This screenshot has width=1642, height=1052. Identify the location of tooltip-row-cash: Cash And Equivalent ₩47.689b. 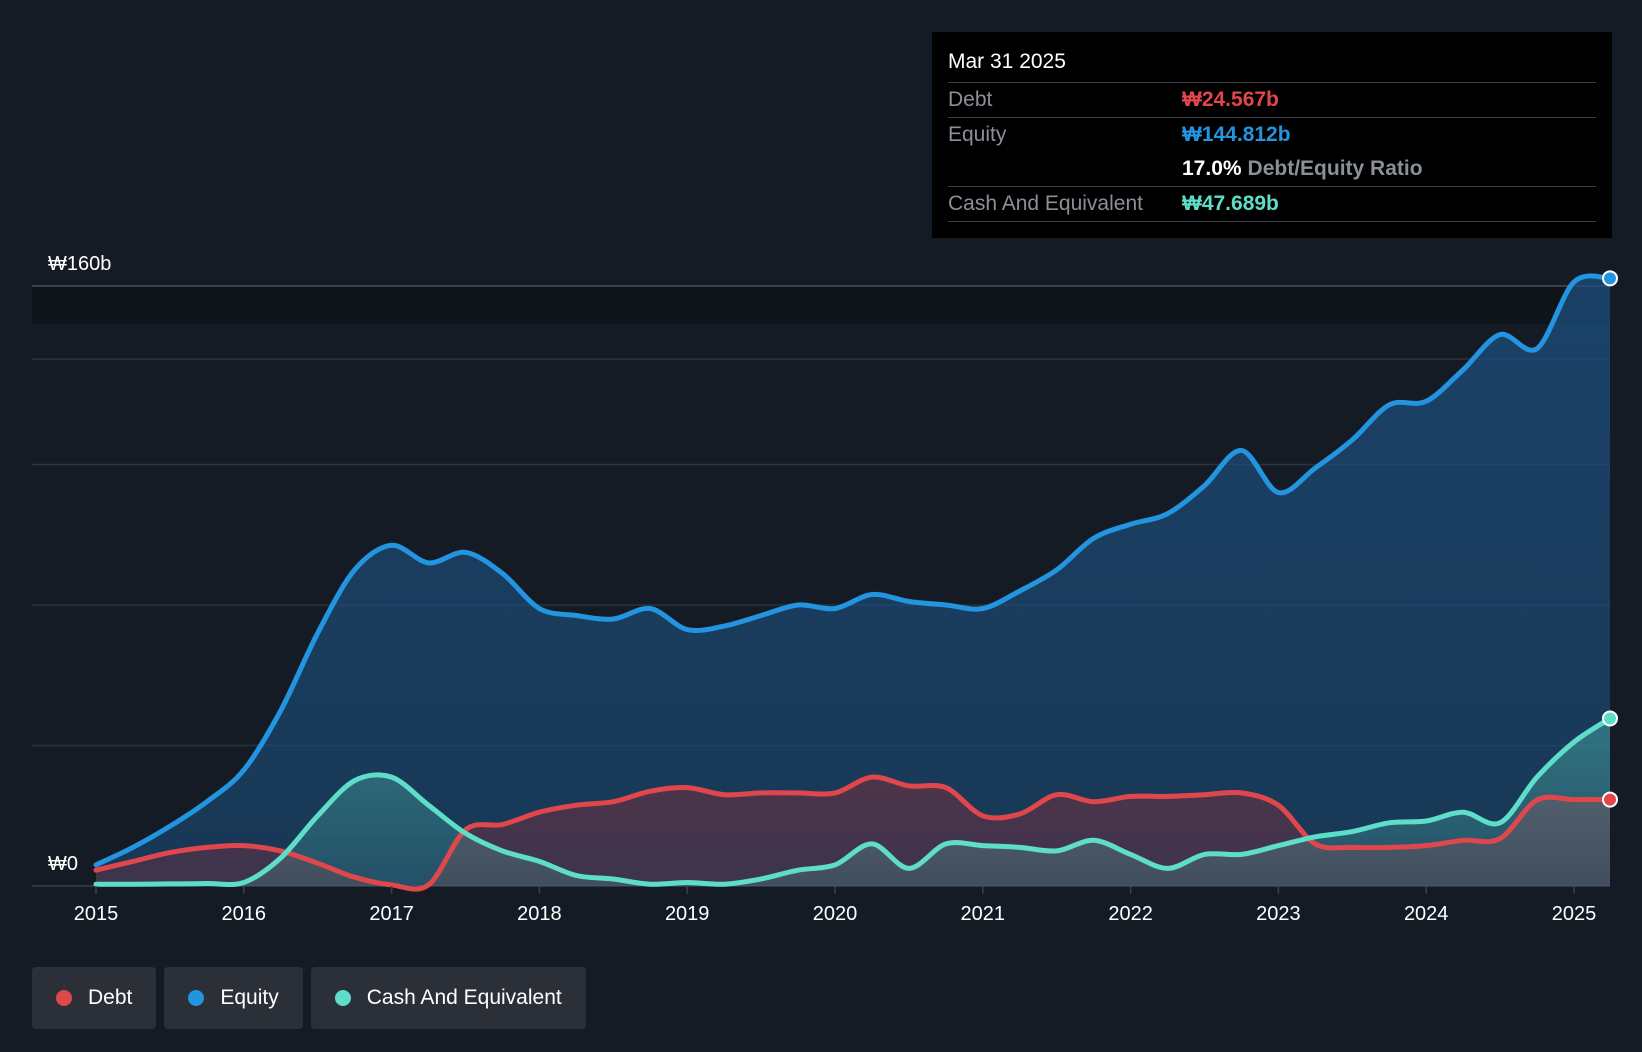
(1272, 204).